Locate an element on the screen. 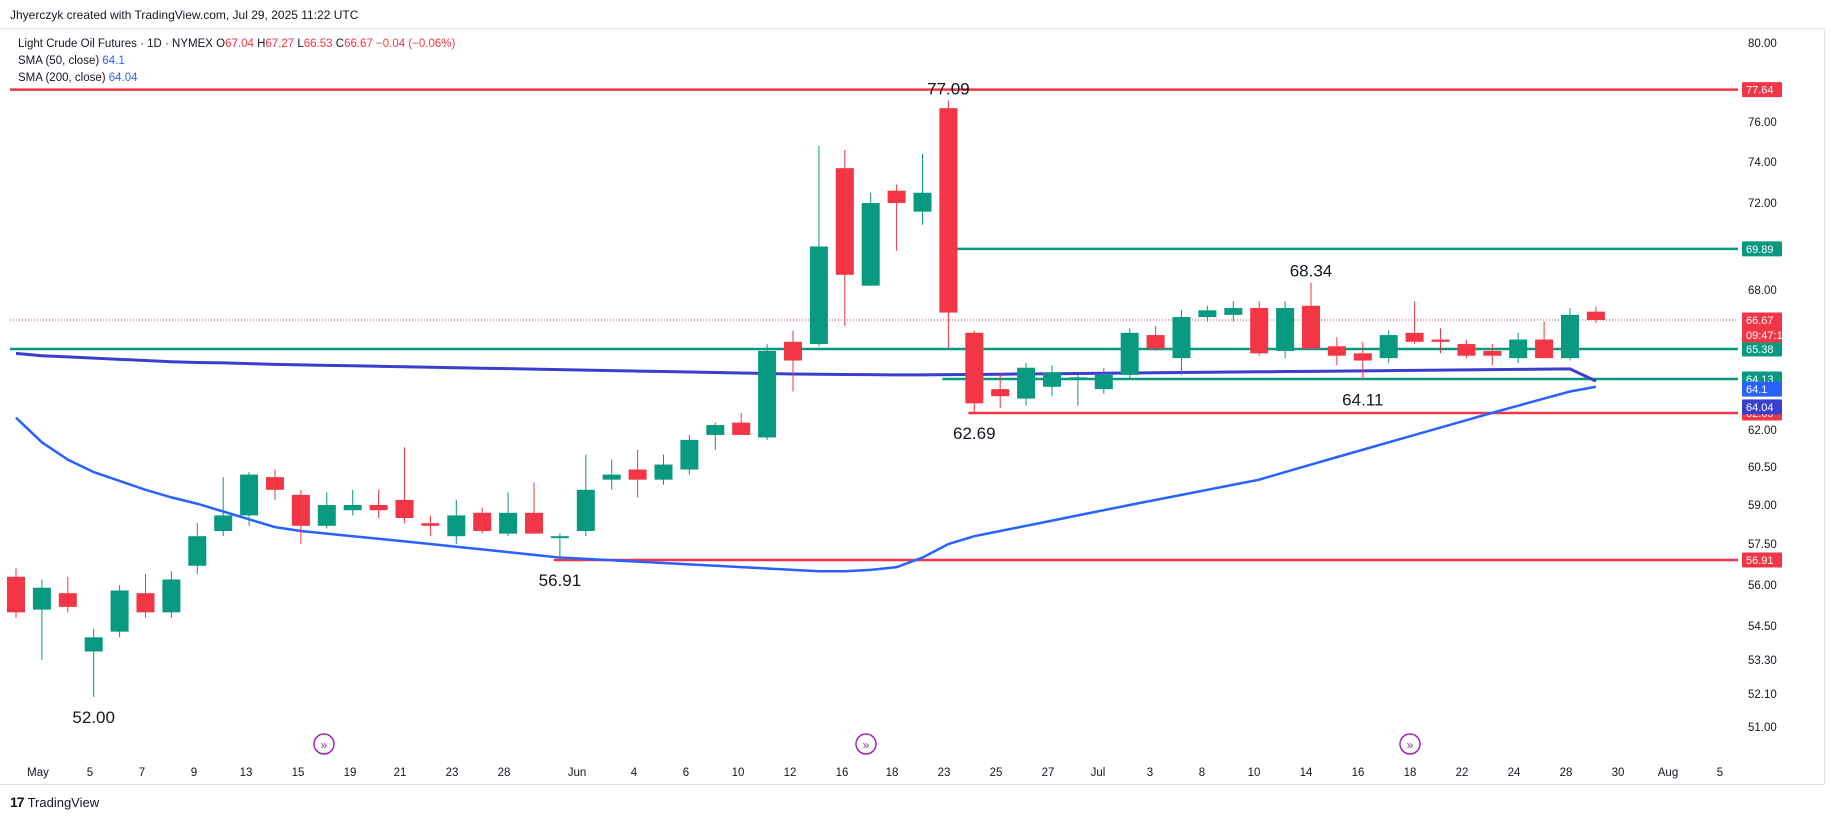 The image size is (1835, 820). x-tick-label: 23 is located at coordinates (452, 773).